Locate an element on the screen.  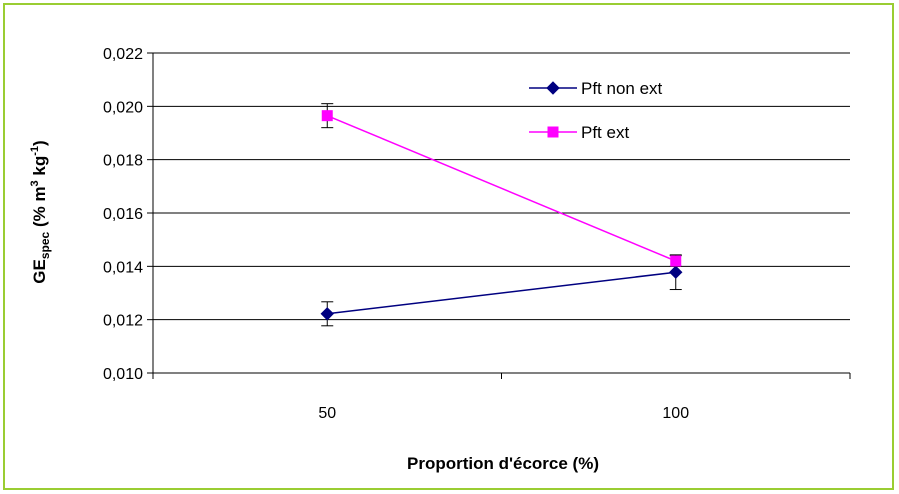
y-tick-label: 0,022 is located at coordinates (123, 54).